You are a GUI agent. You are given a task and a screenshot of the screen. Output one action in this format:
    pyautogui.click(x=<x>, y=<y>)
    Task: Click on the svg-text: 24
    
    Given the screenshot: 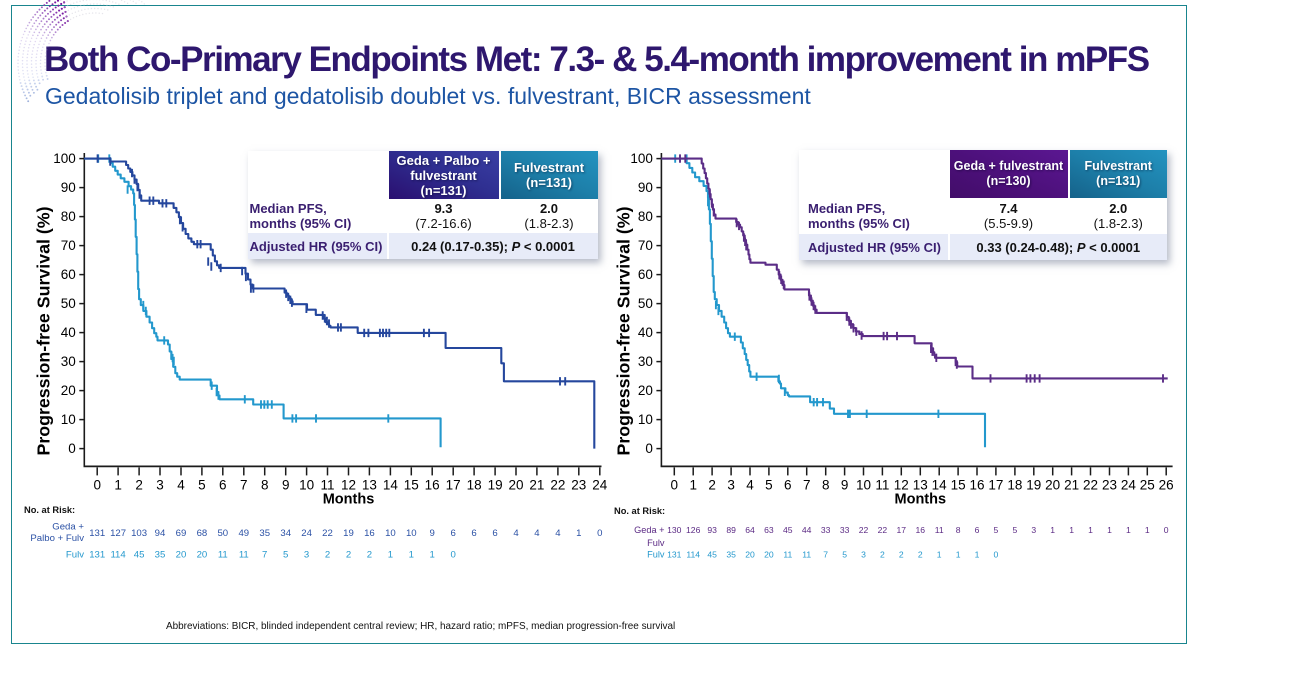 What is the action you would take?
    pyautogui.click(x=600, y=485)
    